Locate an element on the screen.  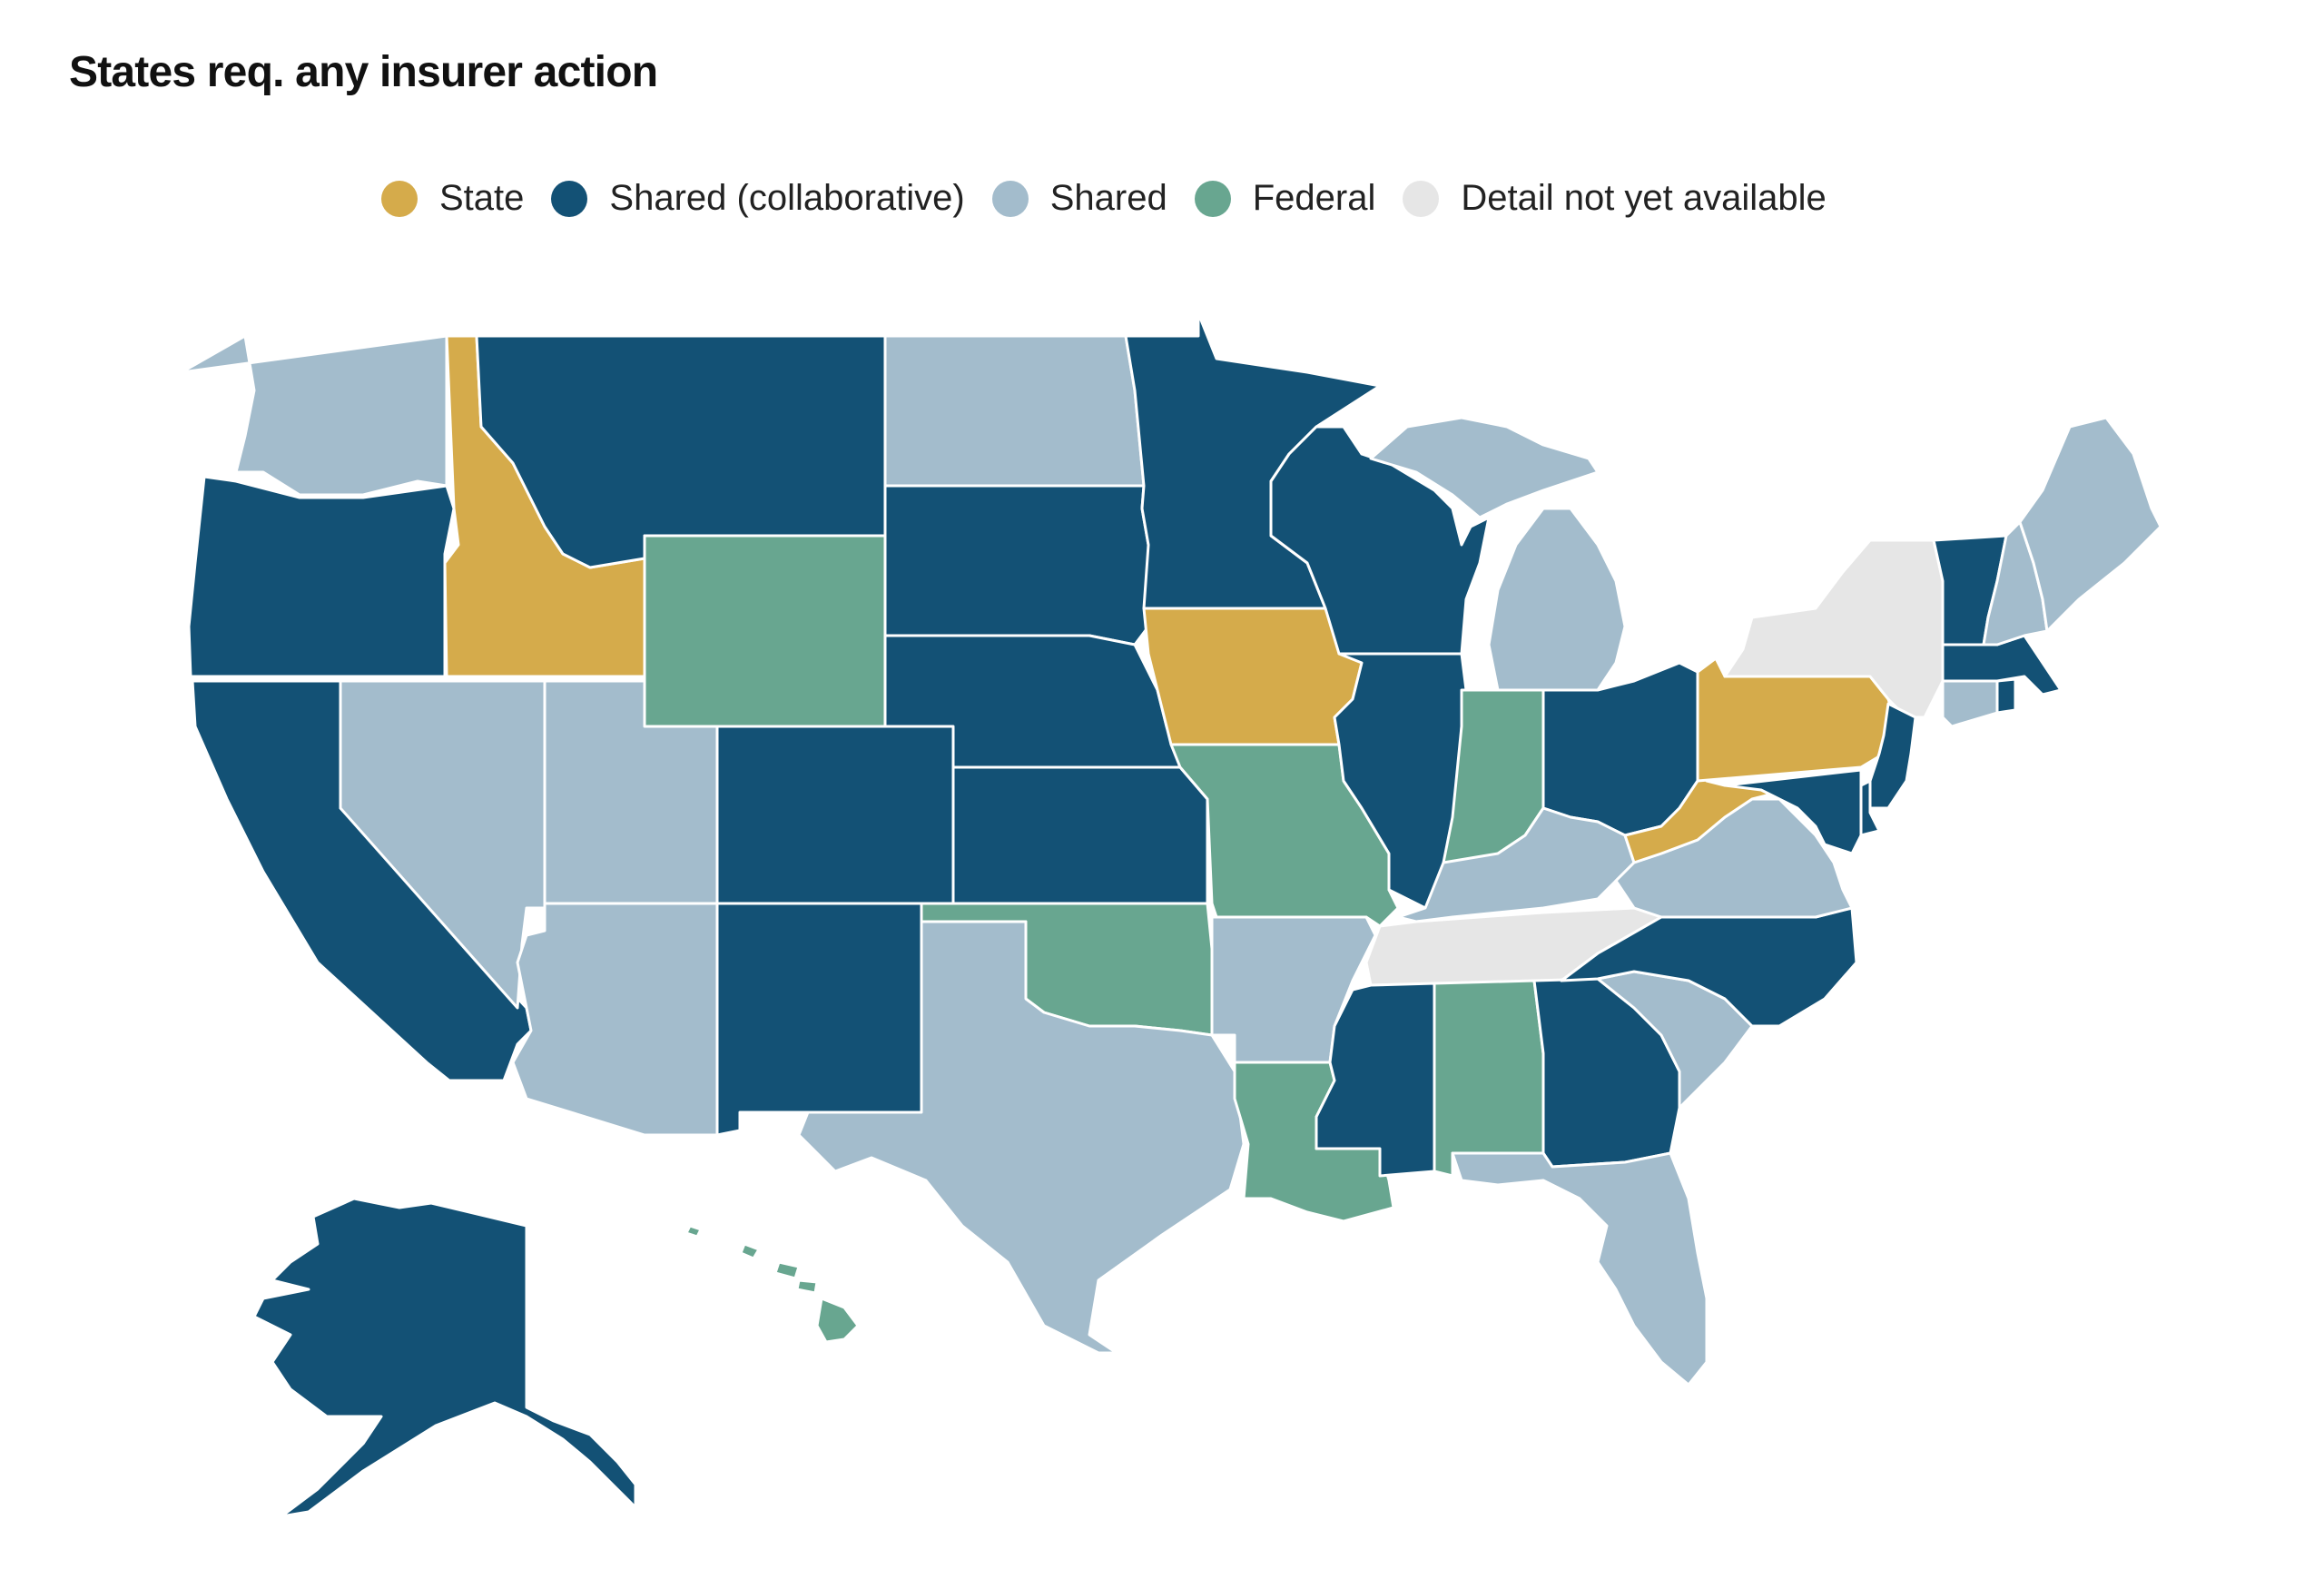
state-mi is located at coordinates (1498, 554).